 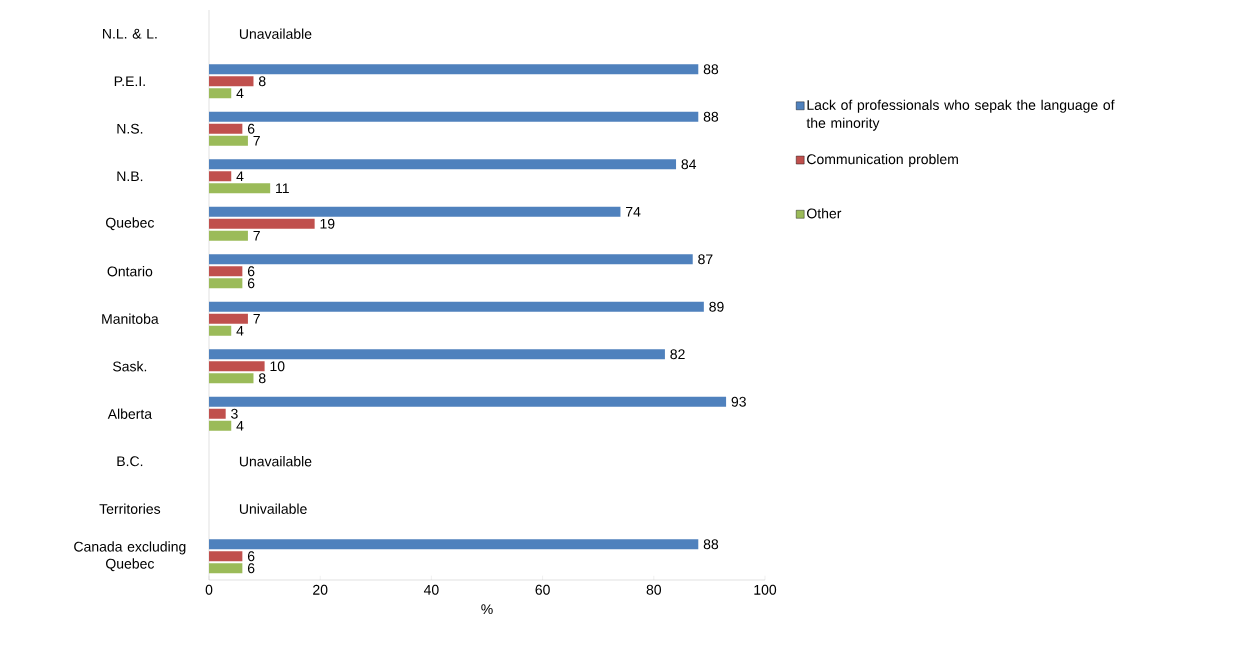 What do you see at coordinates (277, 366) in the screenshot?
I see `data-label: 10` at bounding box center [277, 366].